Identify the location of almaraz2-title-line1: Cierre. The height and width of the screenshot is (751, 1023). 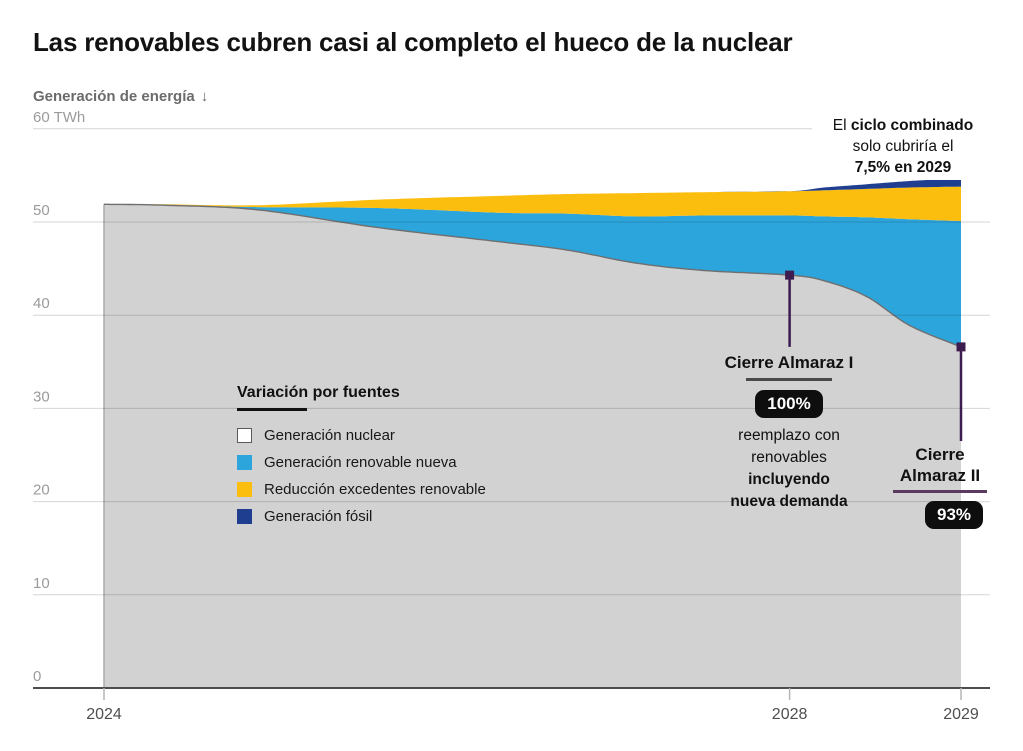
(940, 454).